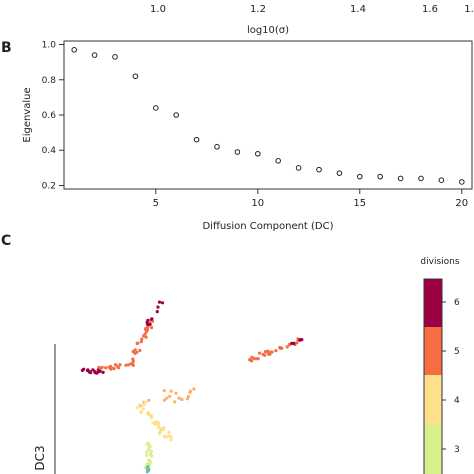 The height and width of the screenshot is (474, 474). What do you see at coordinates (469, 9) in the screenshot?
I see `top-tick-label: 1.` at bounding box center [469, 9].